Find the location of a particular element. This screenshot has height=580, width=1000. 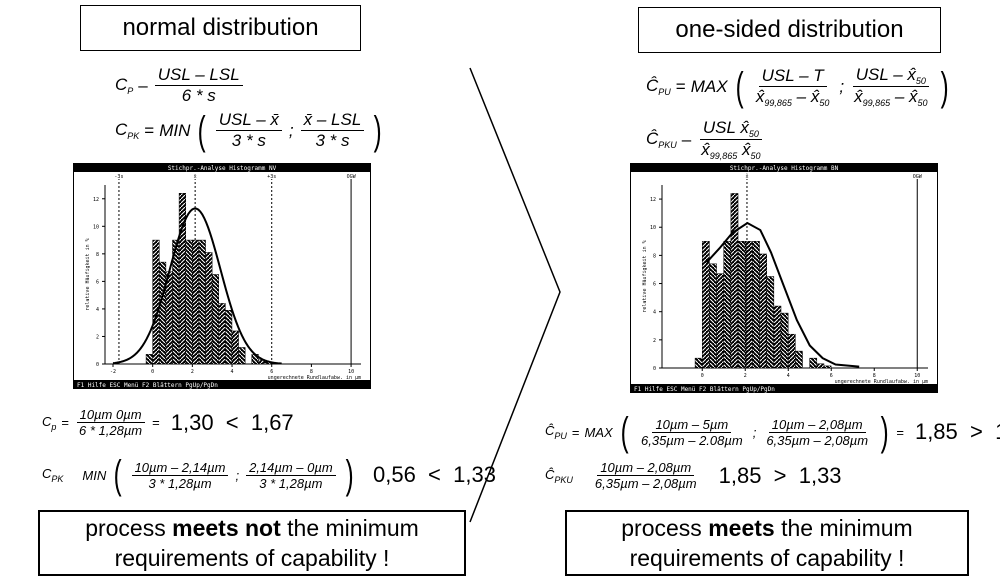

chevron-arrow is located at coordinates (515, 295).